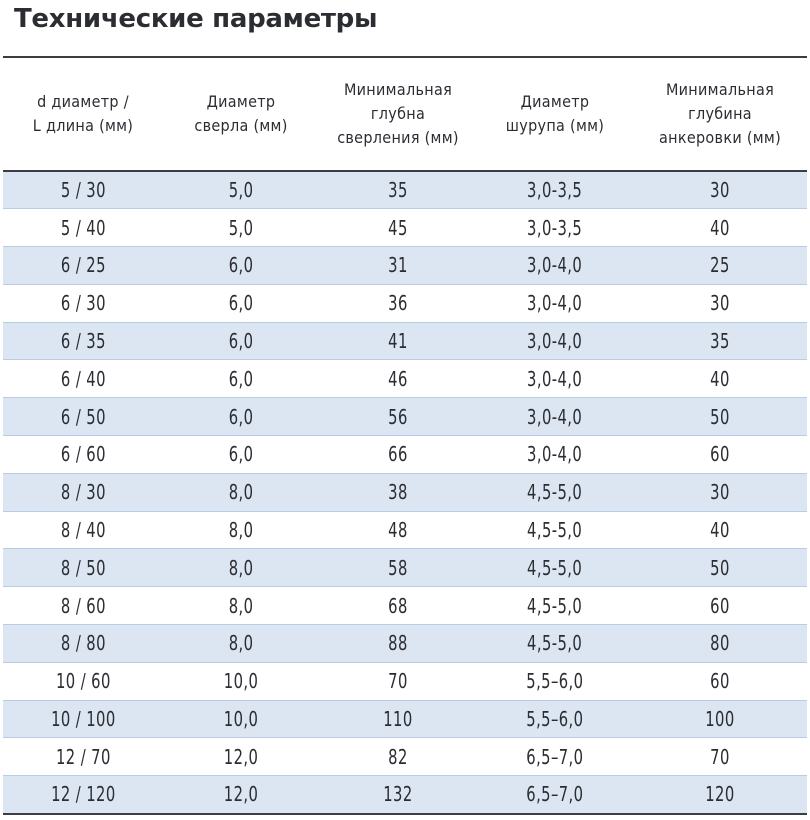  Describe the element at coordinates (83, 454) in the screenshot. I see `size-cell: 6 / 60` at that location.